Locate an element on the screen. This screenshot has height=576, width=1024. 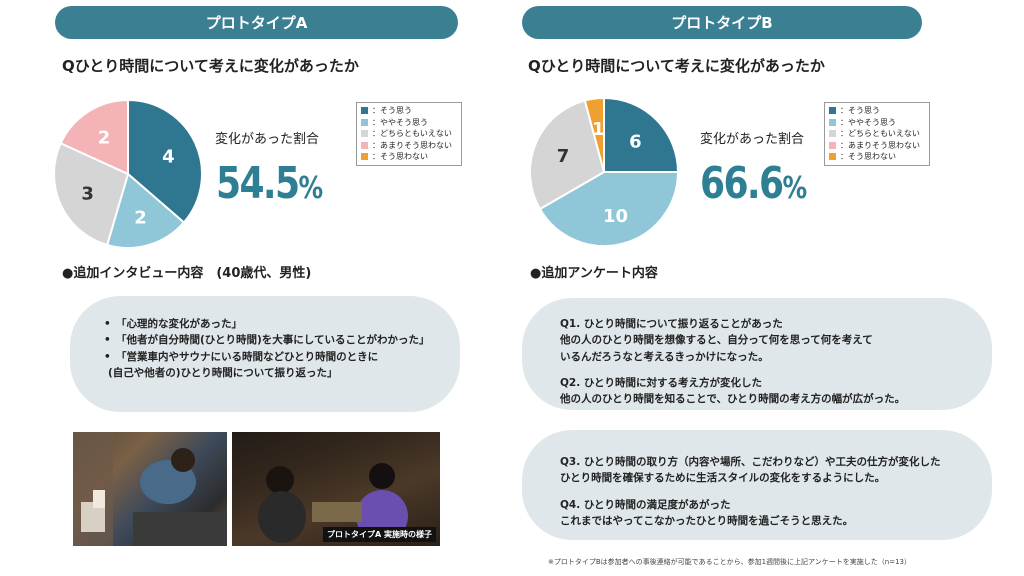
interview-item-continued: (自己や他者の)ひとり時間について振り返った」 is located at coordinates (223, 372).